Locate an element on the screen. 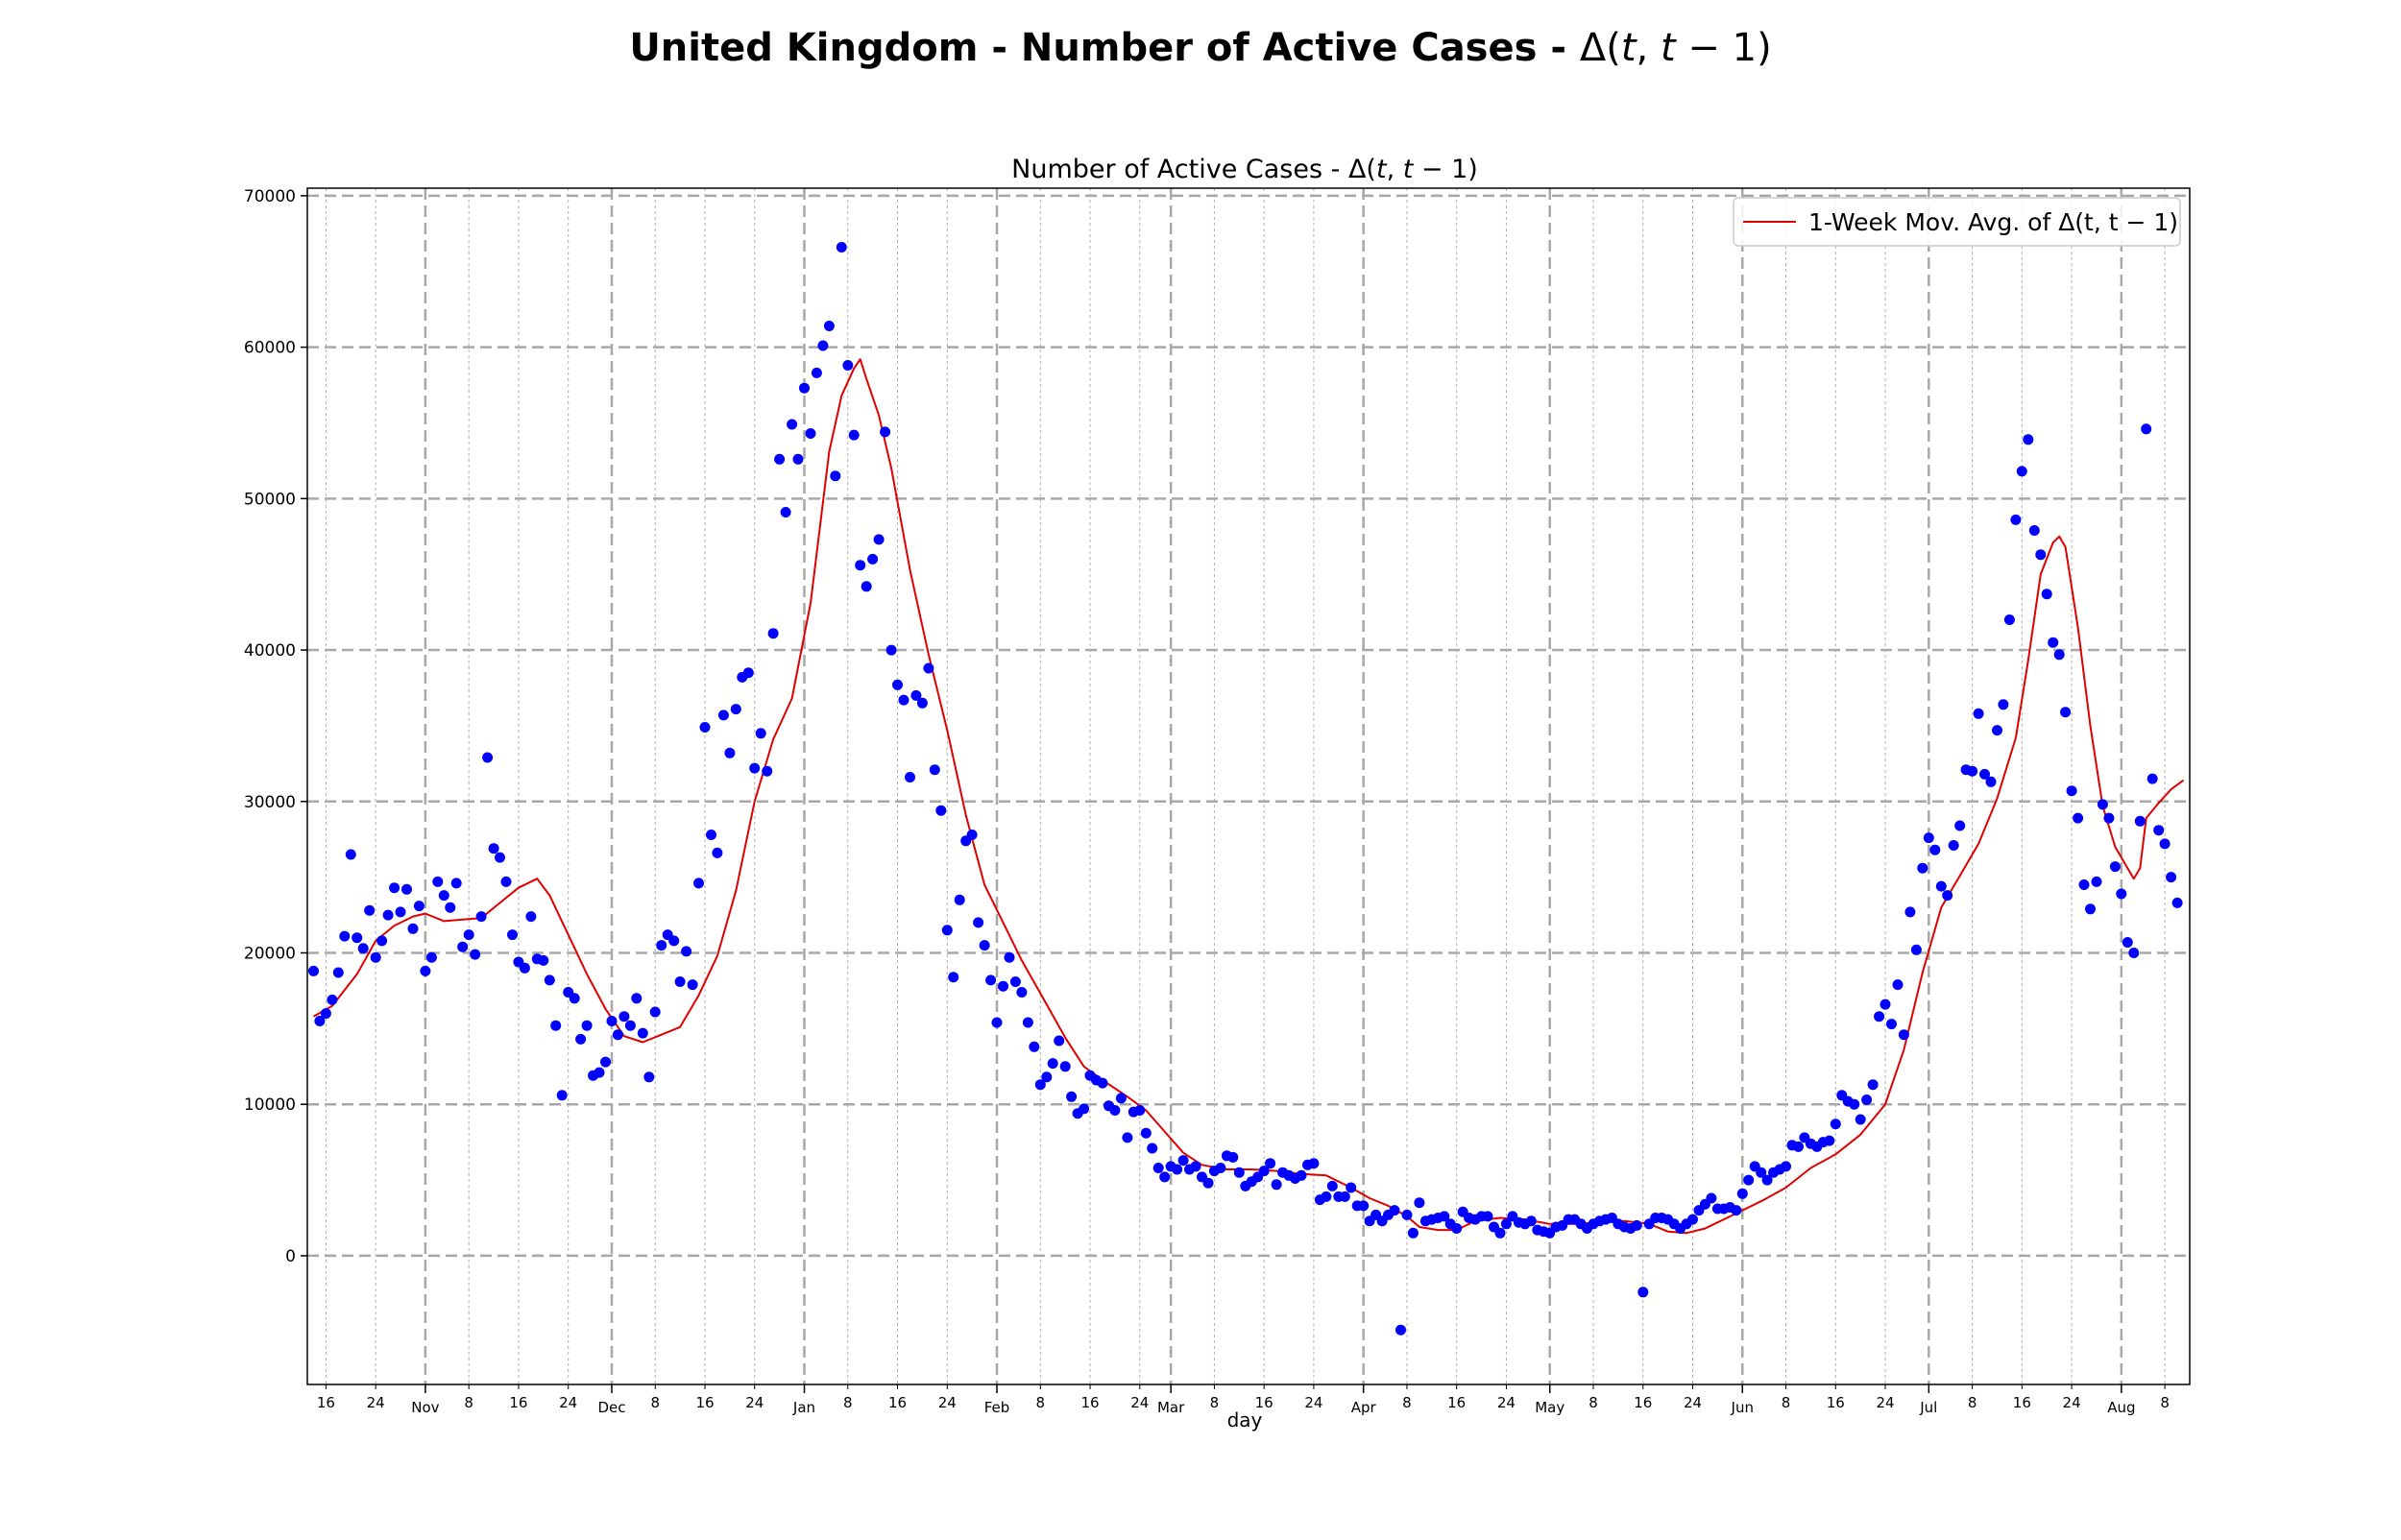  x-tick-label-month: Jan is located at coordinates (804, 1407).